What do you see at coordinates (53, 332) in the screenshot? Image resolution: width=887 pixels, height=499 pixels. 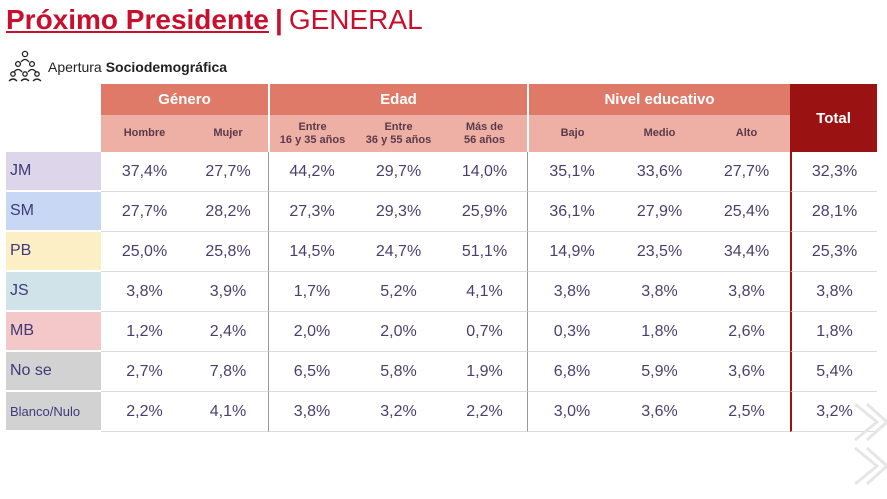 I see `row-label: MB` at bounding box center [53, 332].